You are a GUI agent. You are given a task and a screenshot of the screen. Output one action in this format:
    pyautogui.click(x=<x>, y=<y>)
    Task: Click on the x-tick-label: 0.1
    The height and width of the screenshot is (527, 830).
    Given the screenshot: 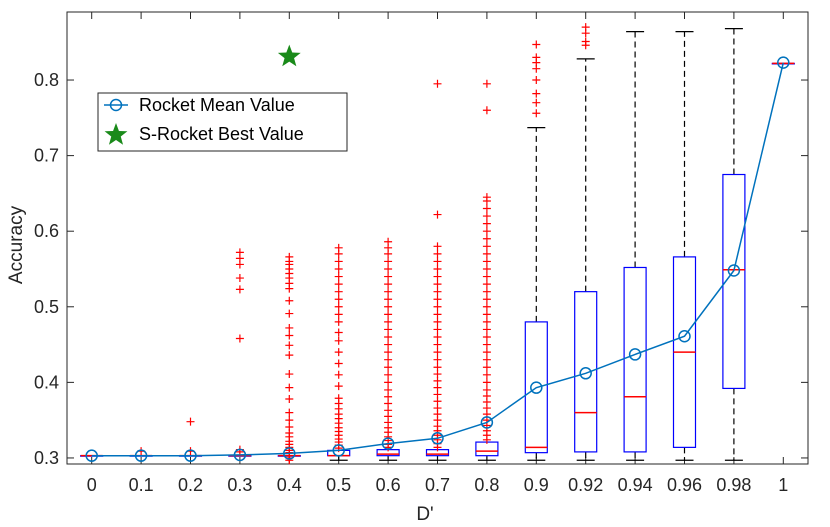 What is the action you would take?
    pyautogui.click(x=141, y=485)
    